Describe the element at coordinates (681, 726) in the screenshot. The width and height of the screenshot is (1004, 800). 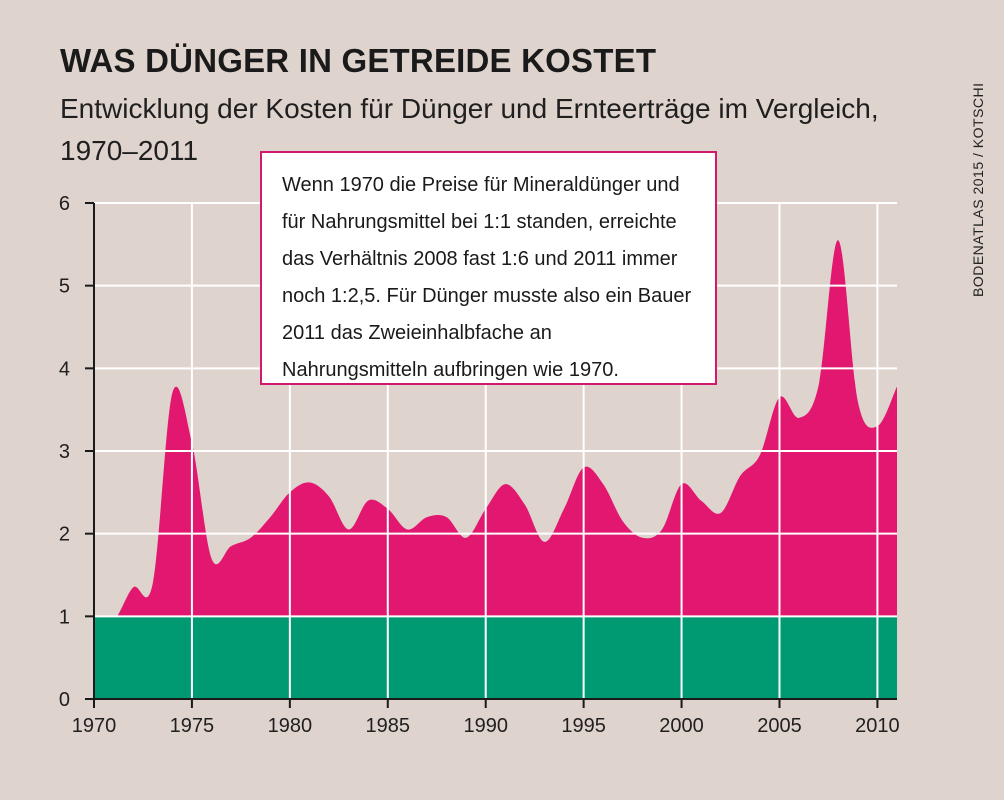
I see `x-tick-label-2000: 2000` at that location.